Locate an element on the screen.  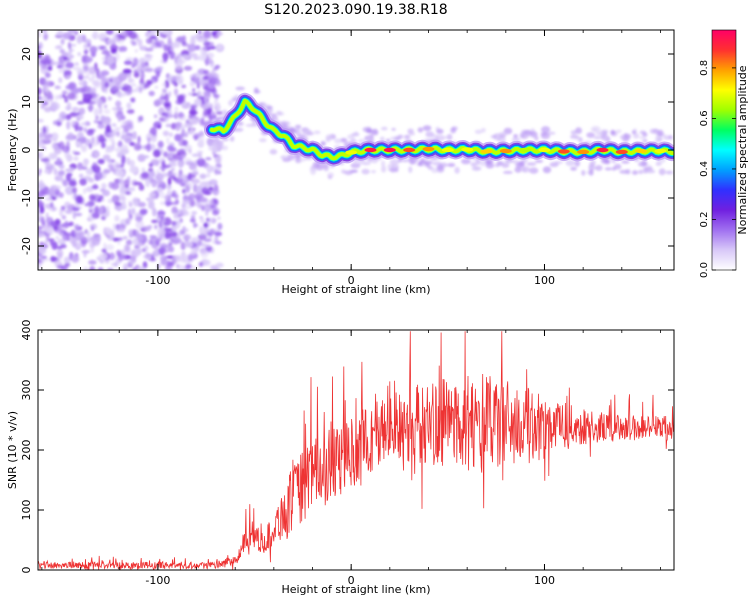
noise-speckle is located at coordinates (131, 150).